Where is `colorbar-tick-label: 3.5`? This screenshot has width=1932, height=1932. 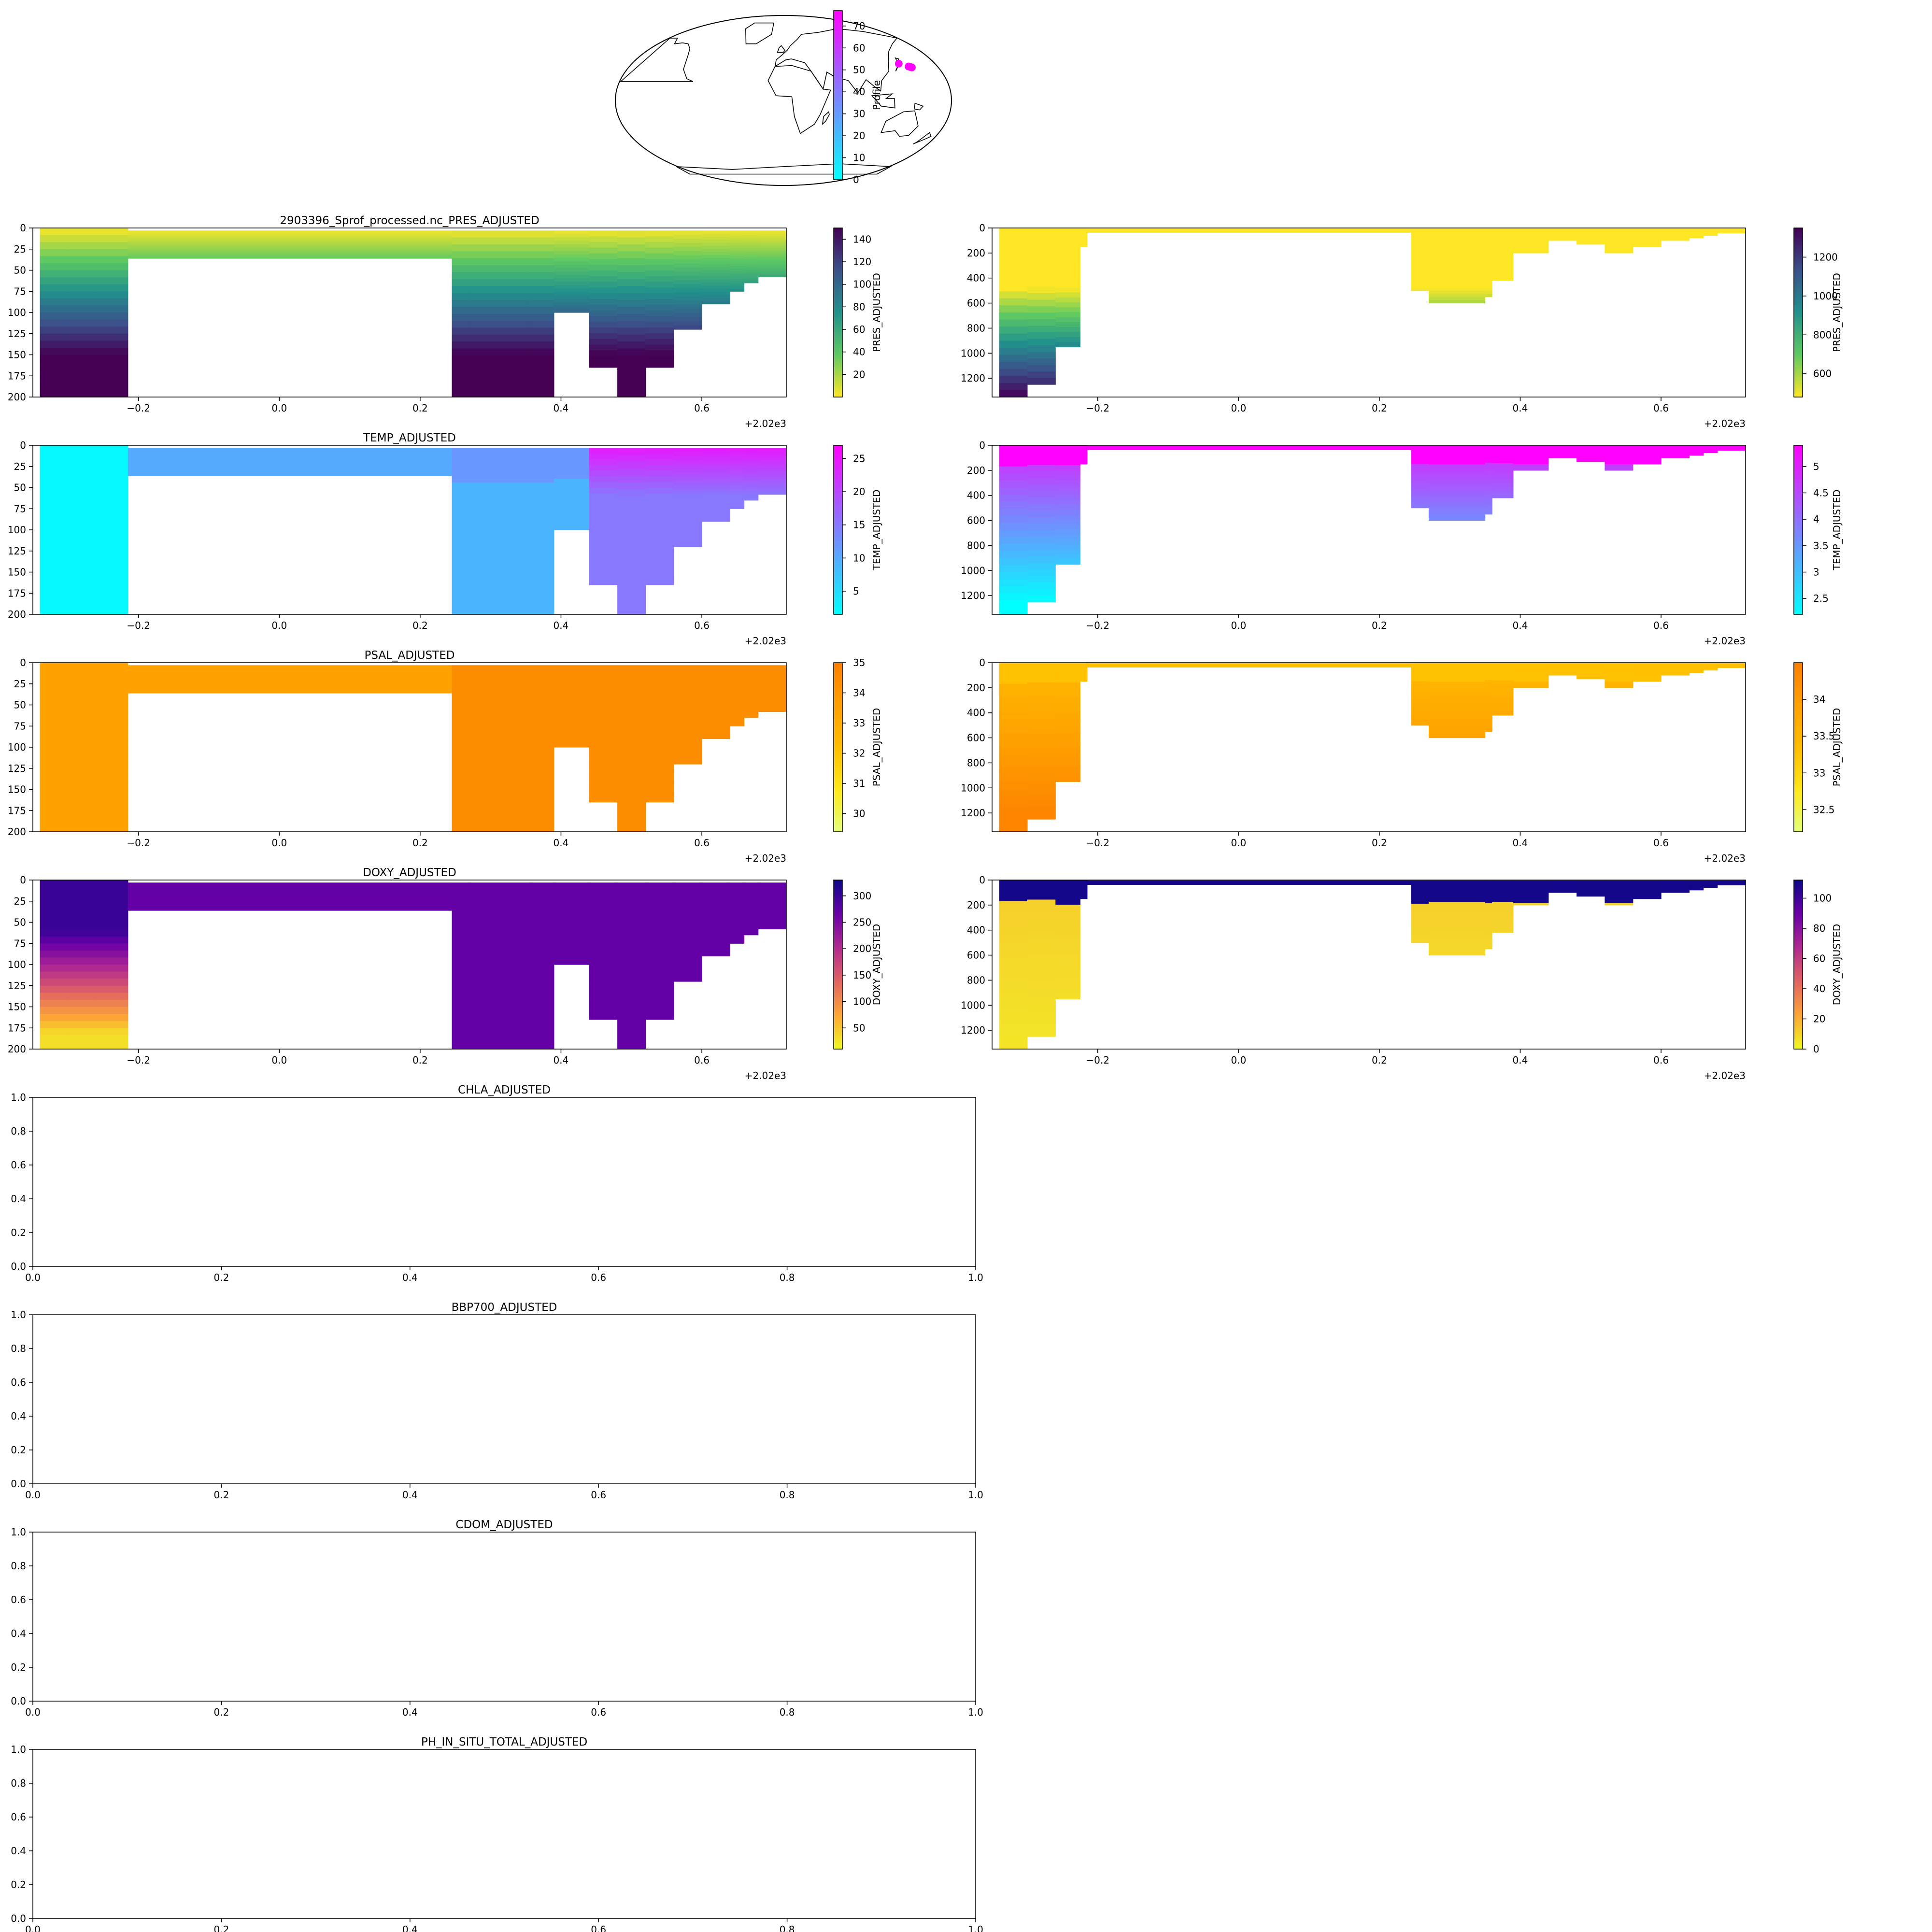 colorbar-tick-label: 3.5 is located at coordinates (1821, 546).